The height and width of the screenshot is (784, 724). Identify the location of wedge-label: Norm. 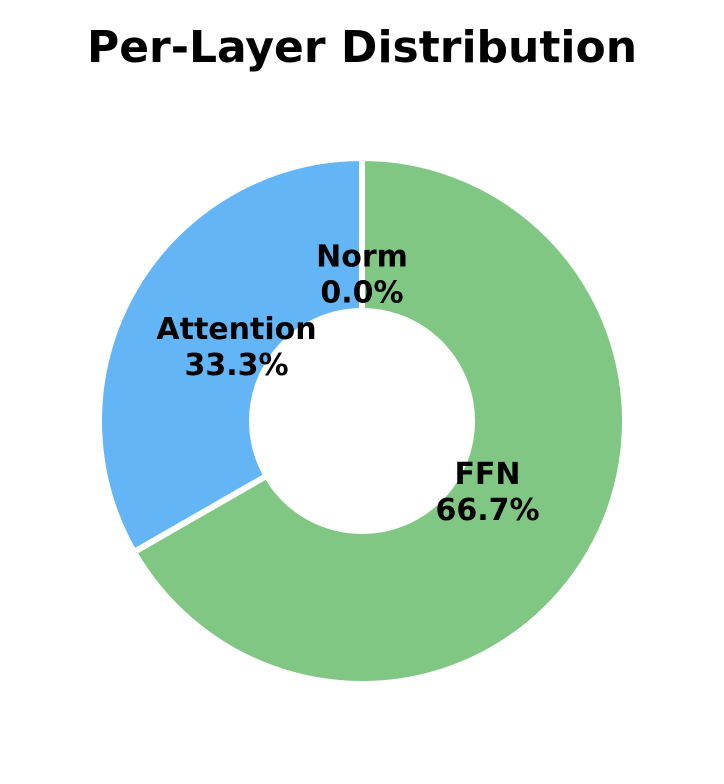
(362, 257).